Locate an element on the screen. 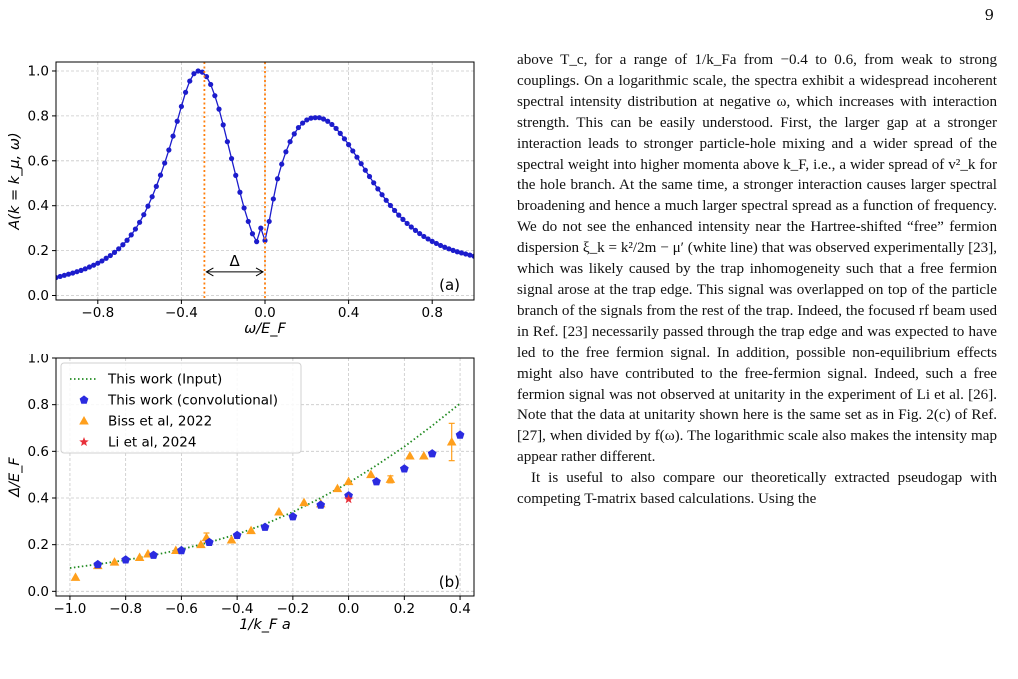 Image resolution: width=1018 pixels, height=679 pixels. gap-label: Δ is located at coordinates (235, 261).